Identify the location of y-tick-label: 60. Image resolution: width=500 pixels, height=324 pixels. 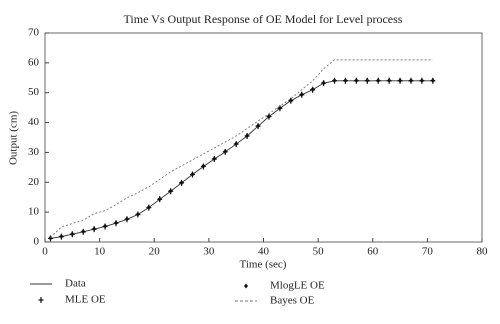
(34, 62).